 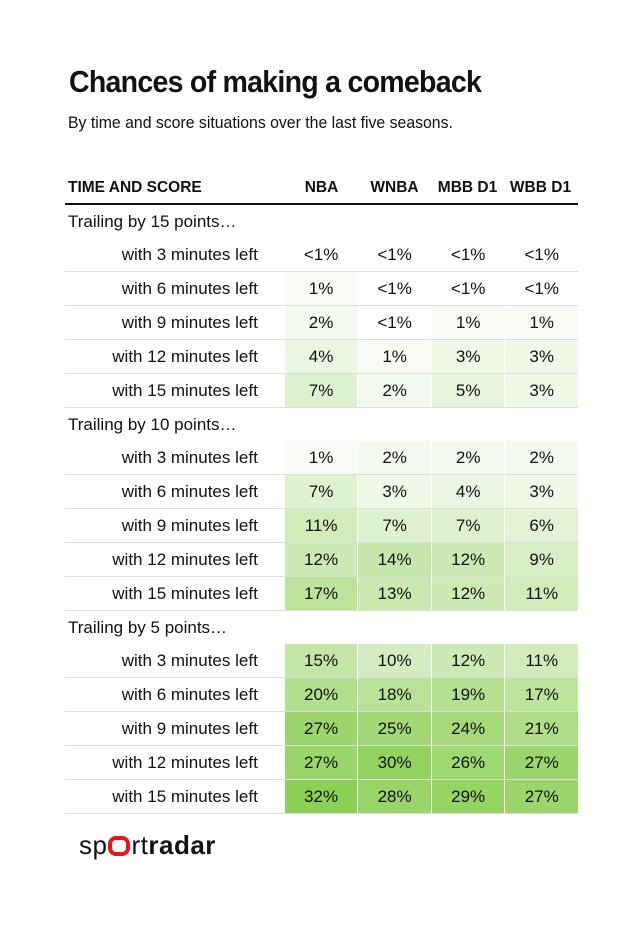 I want to click on table-cell: 19%, so click(x=467, y=694).